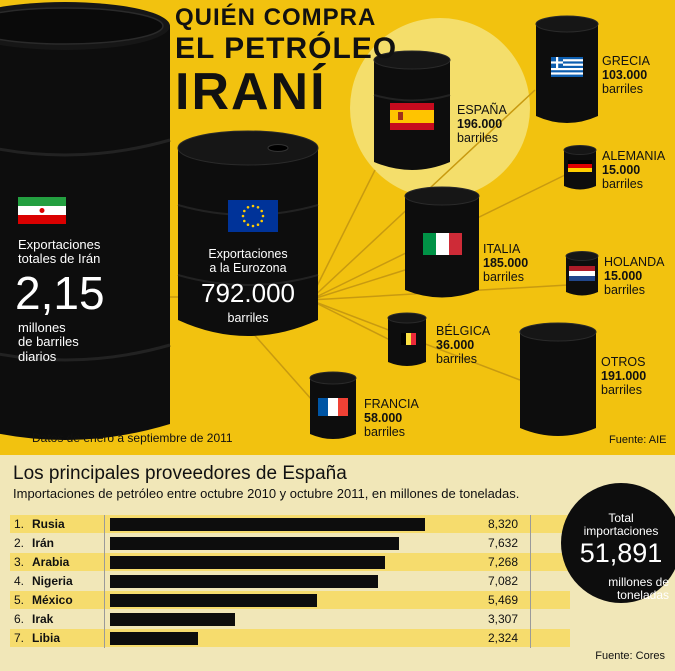 Image resolution: width=675 pixels, height=671 pixels. What do you see at coordinates (19, 600) in the screenshot?
I see `bar-rank: 5.` at bounding box center [19, 600].